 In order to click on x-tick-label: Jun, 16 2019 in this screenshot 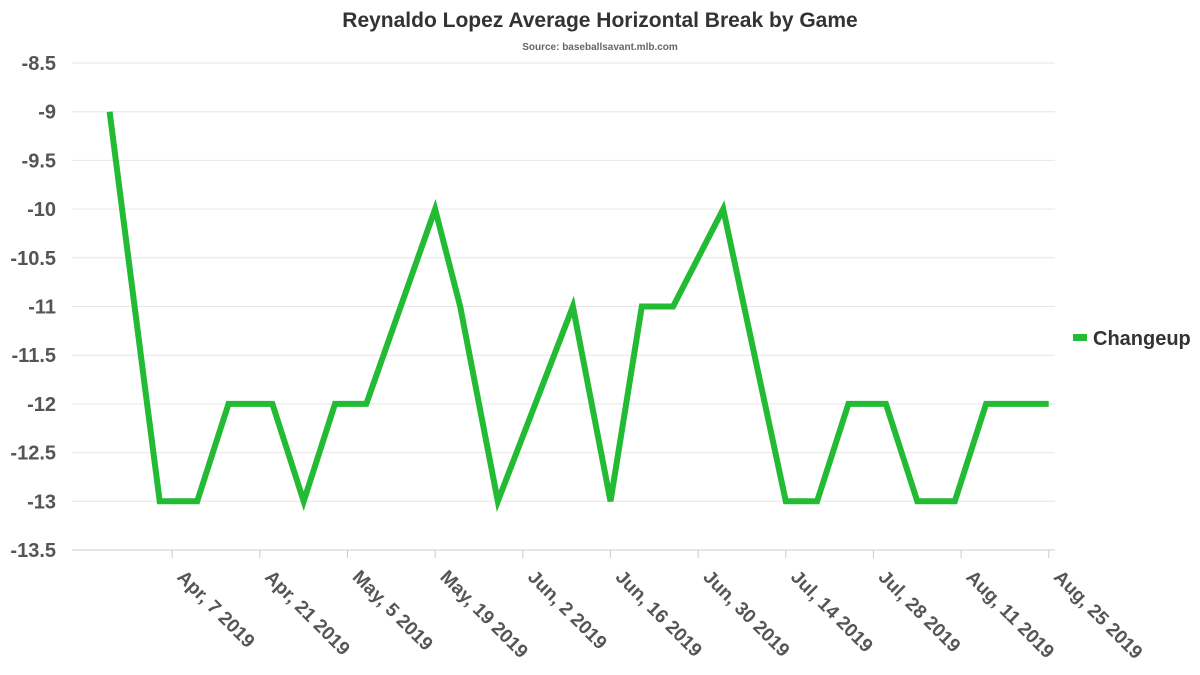, I will do `click(658, 614)`.